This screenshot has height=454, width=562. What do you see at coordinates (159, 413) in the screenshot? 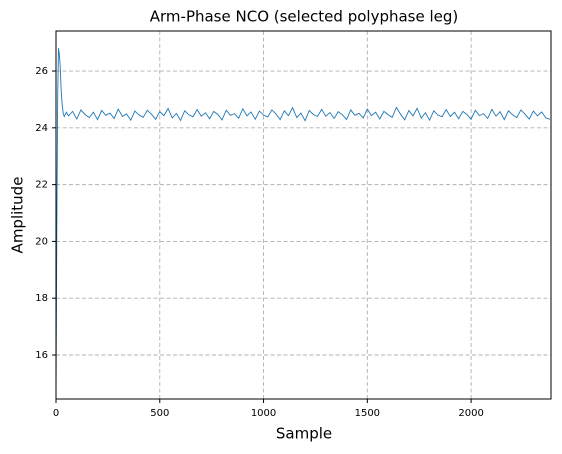
I see `x-tick-label: 500` at bounding box center [159, 413].